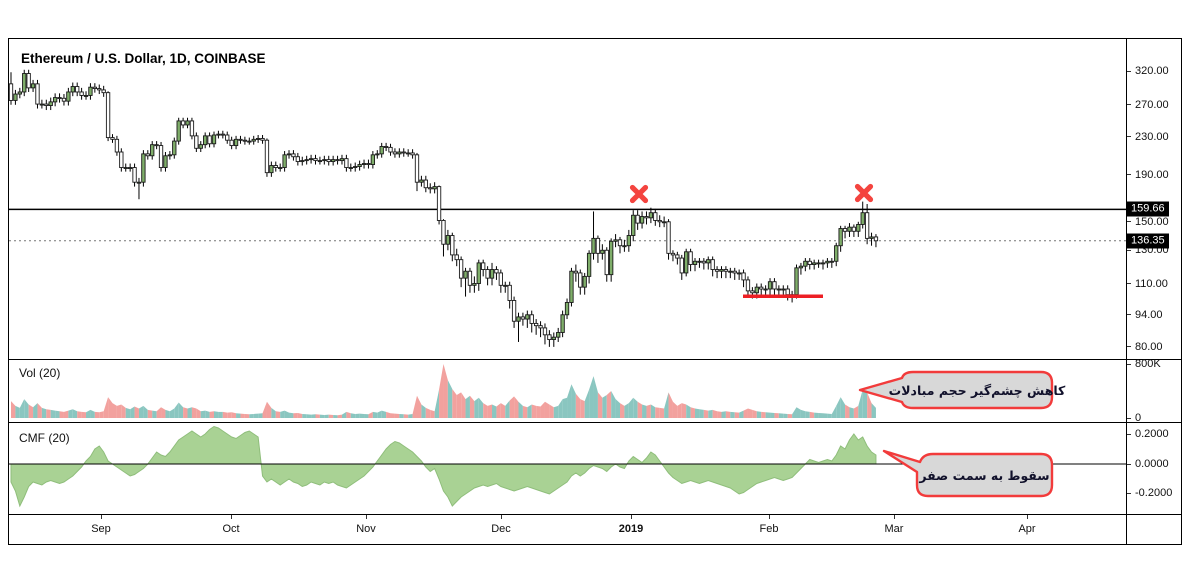 This screenshot has height=579, width=1188. I want to click on volume-callout-text: کاهش چشم‌گیر حجم مبادلات, so click(977, 390).